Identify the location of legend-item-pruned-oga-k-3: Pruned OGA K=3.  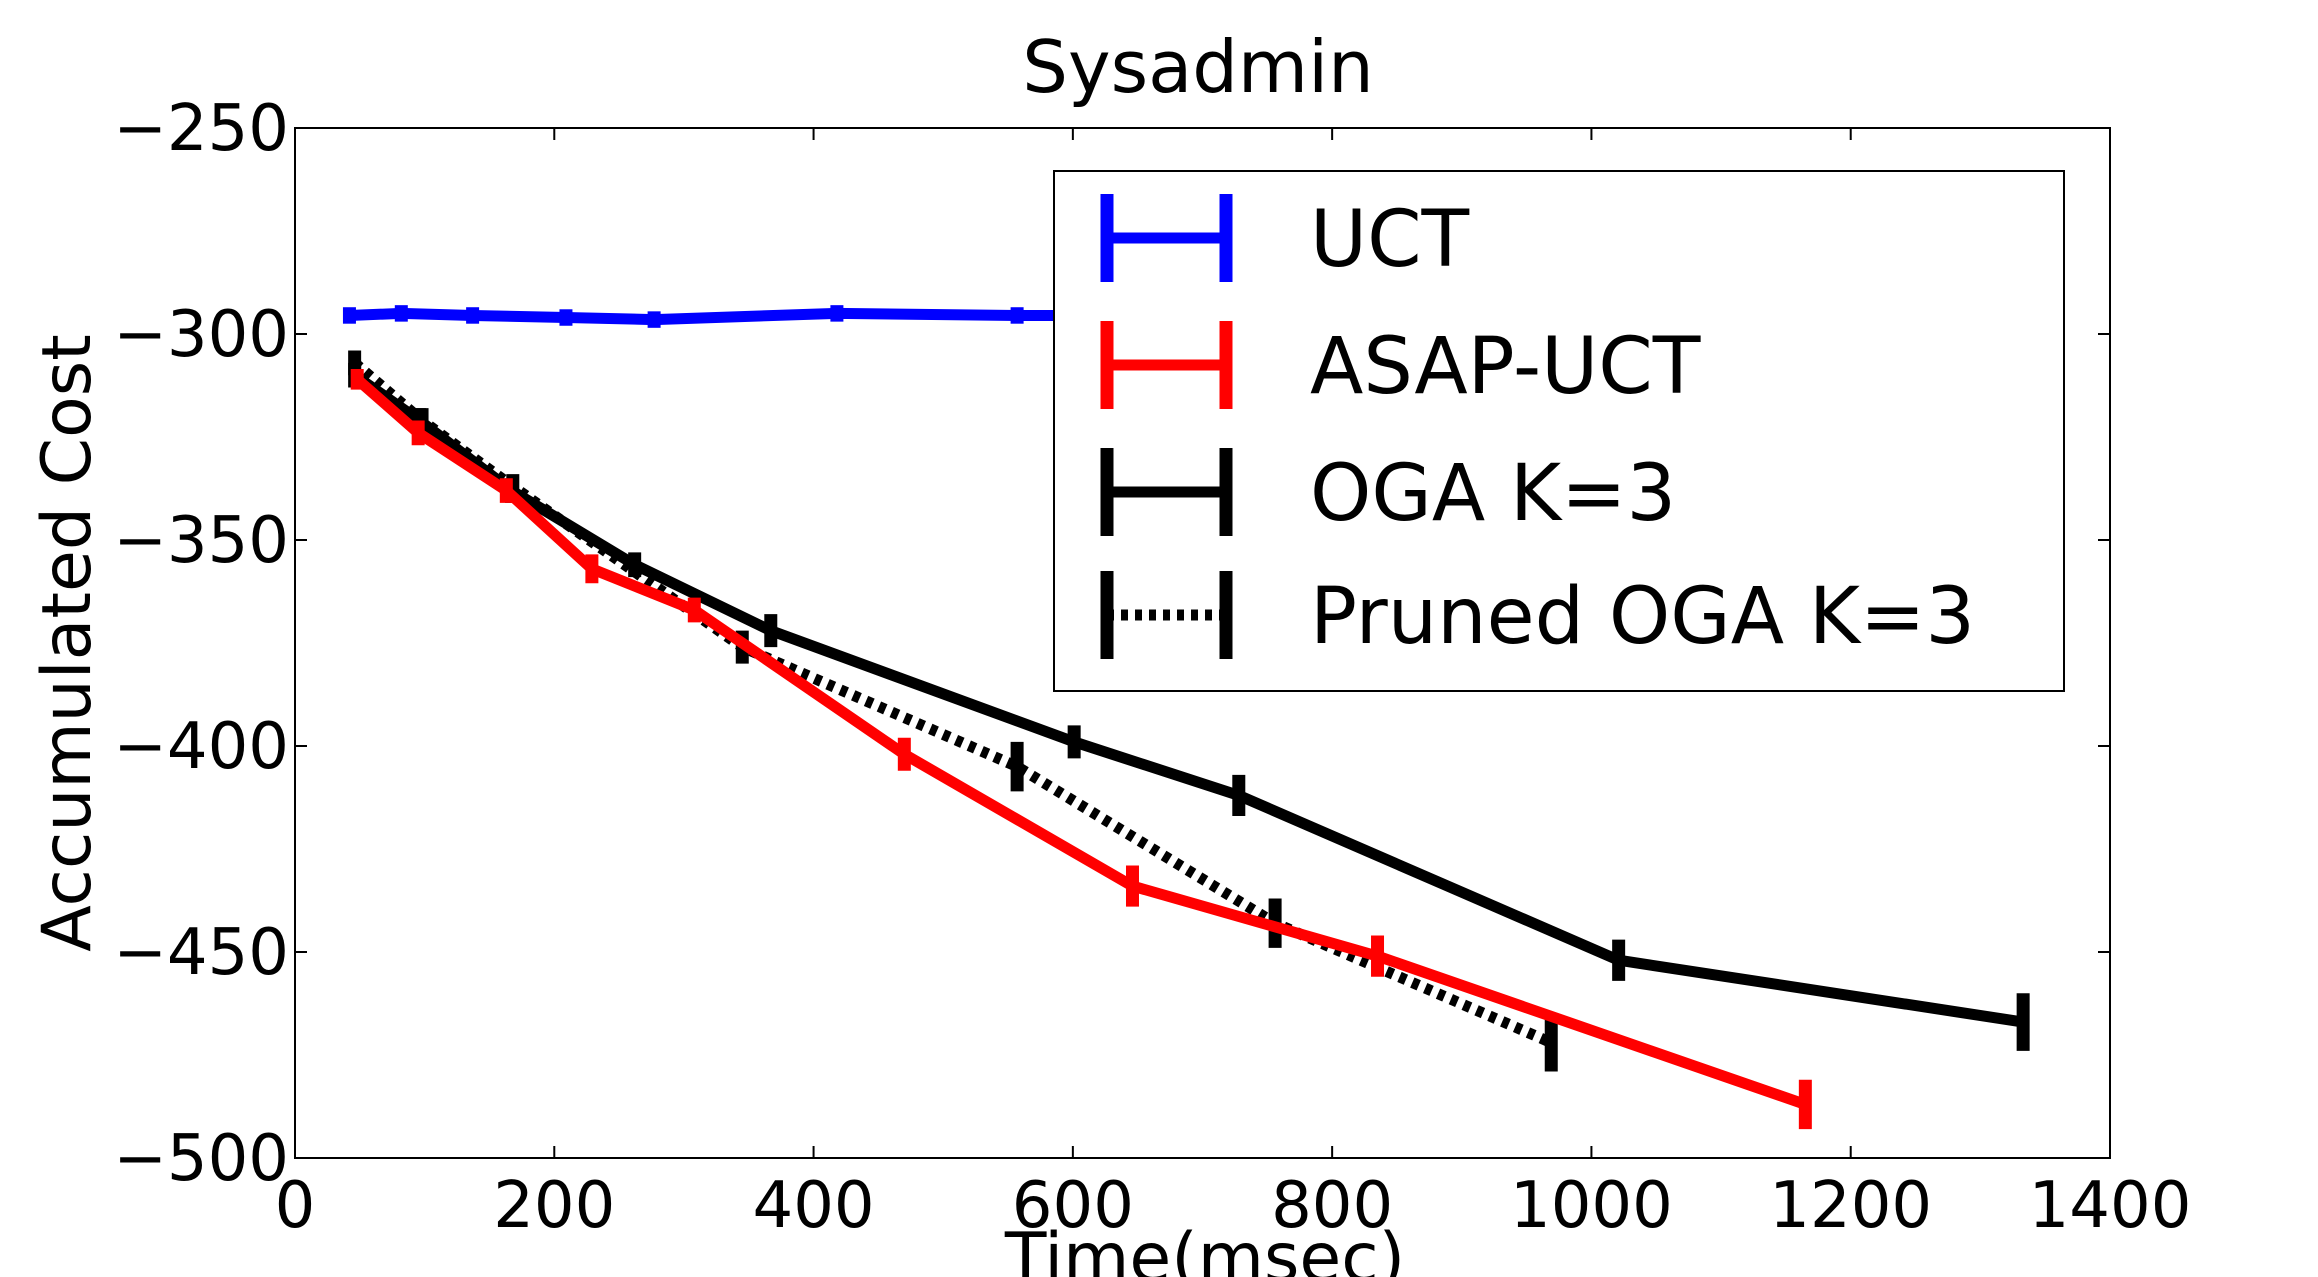
(1537, 616).